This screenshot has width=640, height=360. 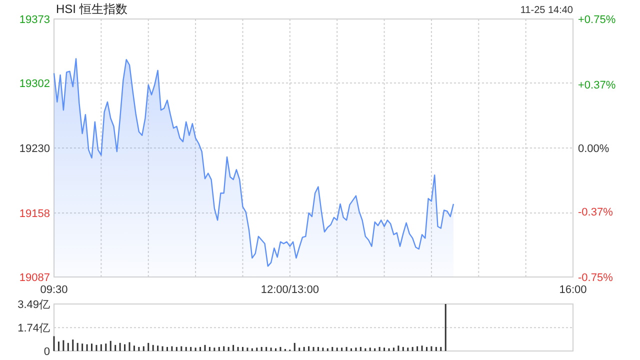 What do you see at coordinates (34, 328) in the screenshot?
I see `y-tick-label: 1.74亿` at bounding box center [34, 328].